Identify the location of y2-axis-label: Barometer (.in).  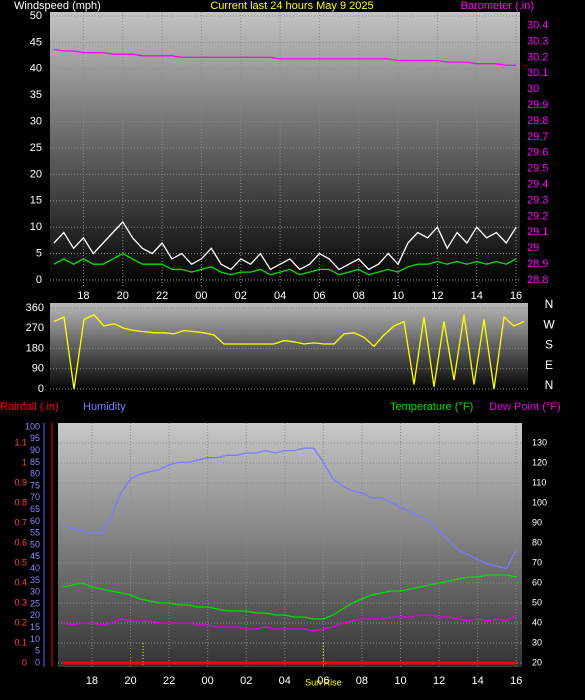
(497, 6).